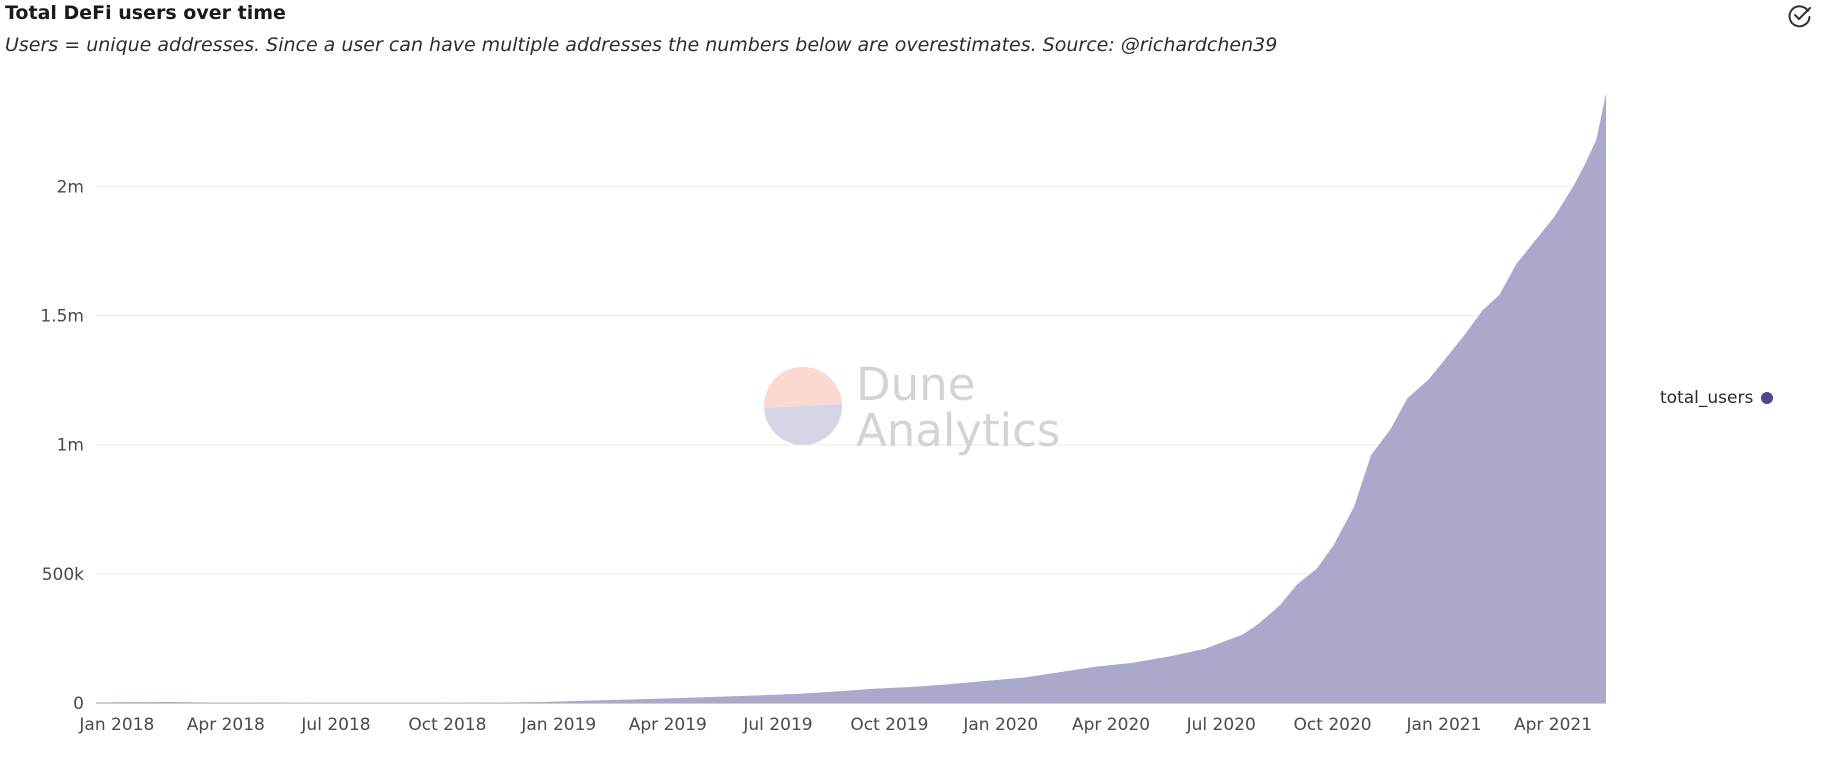 The image size is (1822, 759). Describe the element at coordinates (777, 725) in the screenshot. I see `x-tick-label: Jul 2019` at that location.